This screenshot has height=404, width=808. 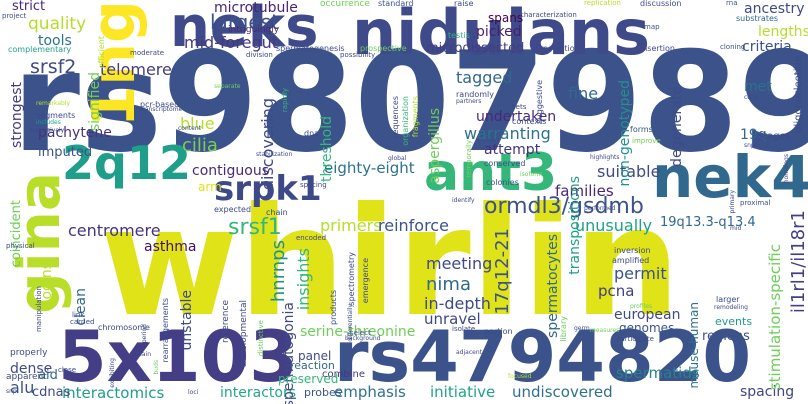 What do you see at coordinates (575, 225) in the screenshot?
I see `word: transpositions` at bounding box center [575, 225].